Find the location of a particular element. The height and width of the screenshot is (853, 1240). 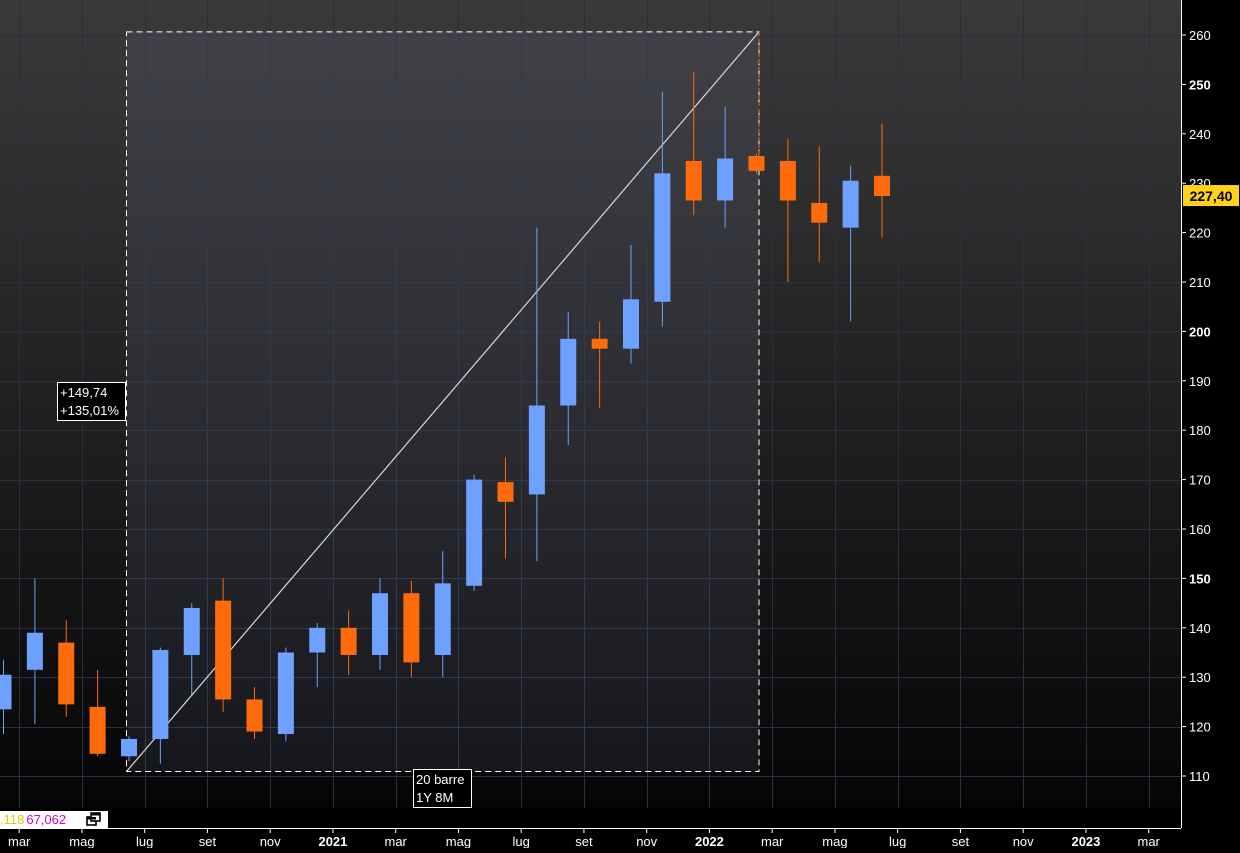

price-axis-panel is located at coordinates (1210, 424).